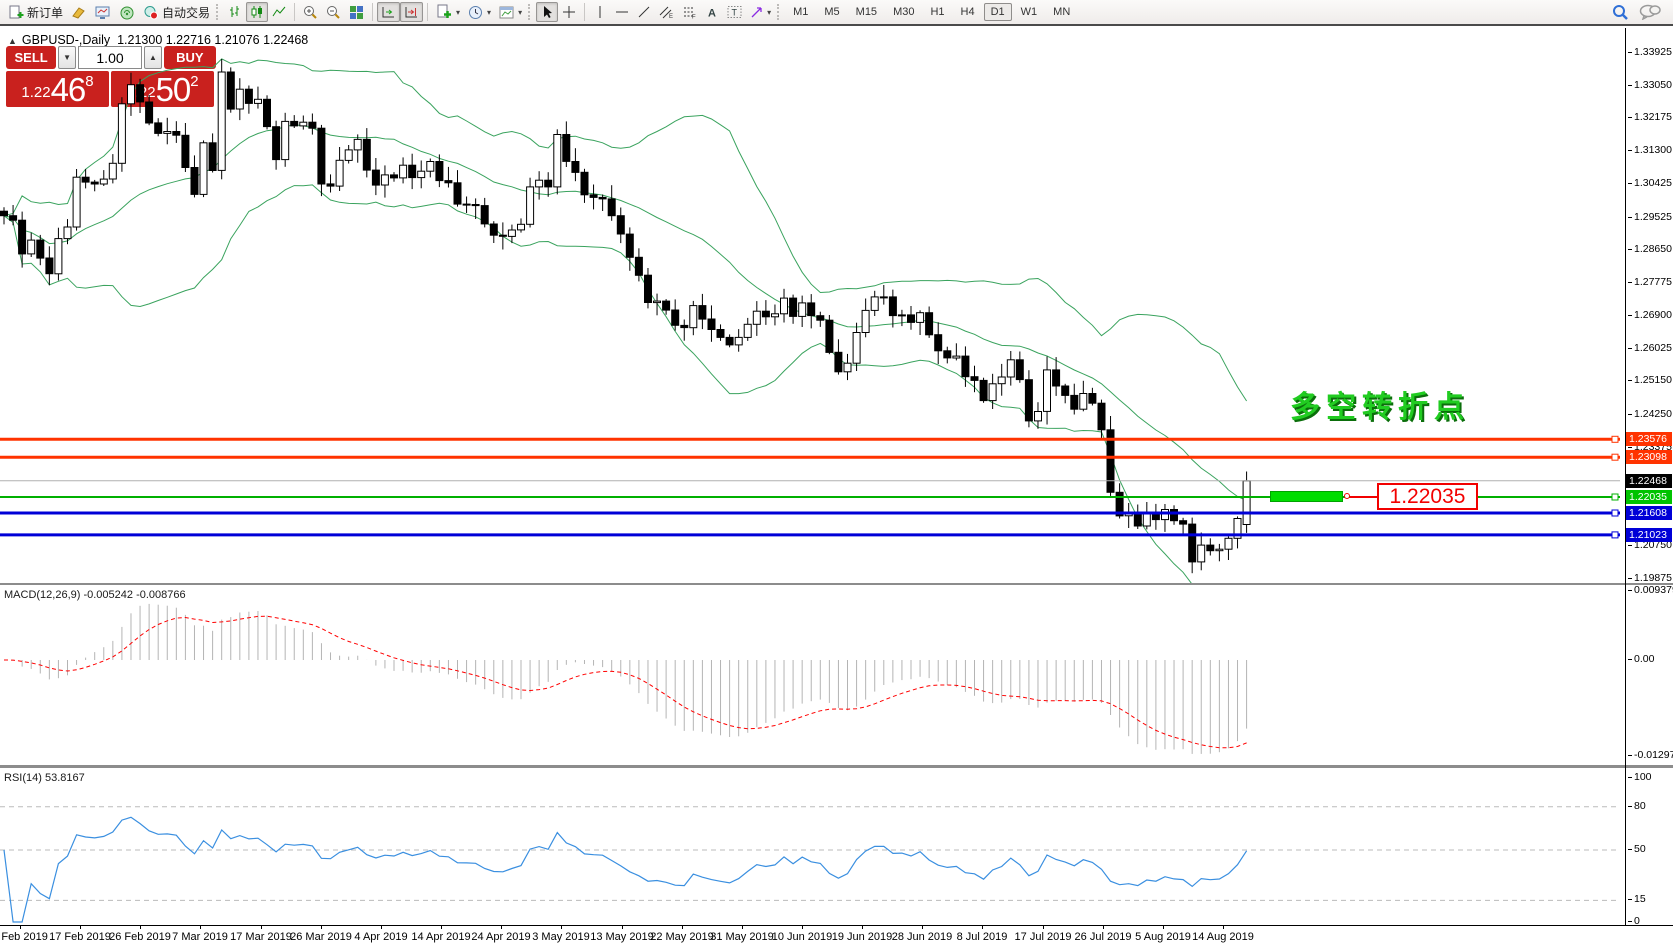 The width and height of the screenshot is (1673, 947). Describe the element at coordinates (479, 12) in the screenshot. I see `periods-button: ▾` at that location.